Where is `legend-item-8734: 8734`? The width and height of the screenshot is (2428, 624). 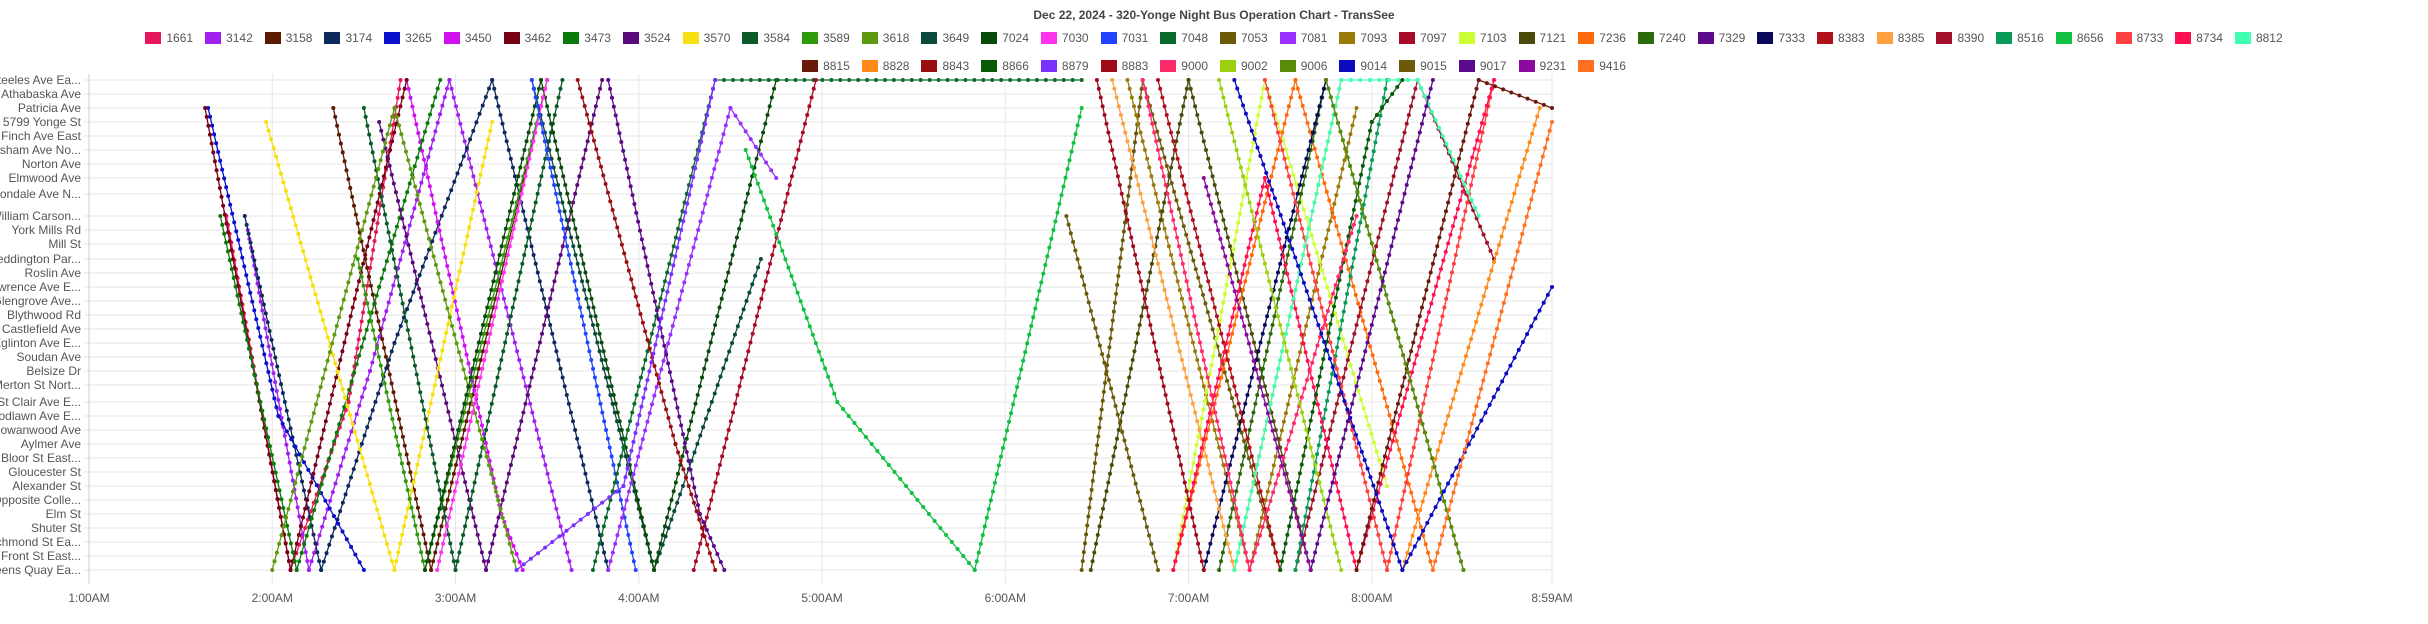 legend-item-8734: 8734 is located at coordinates (2199, 38).